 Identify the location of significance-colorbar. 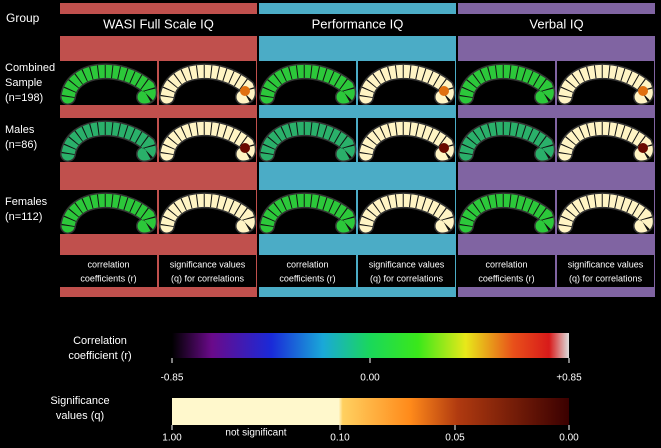
(370, 411).